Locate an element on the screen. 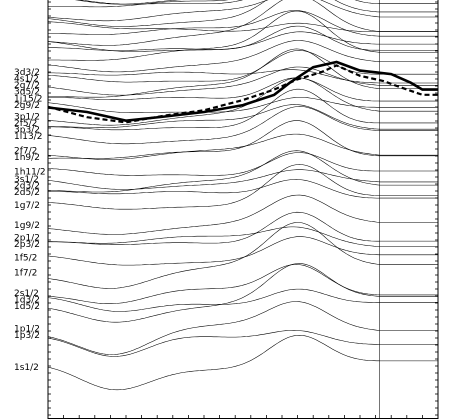  highlighted-curves is located at coordinates (242, 92).